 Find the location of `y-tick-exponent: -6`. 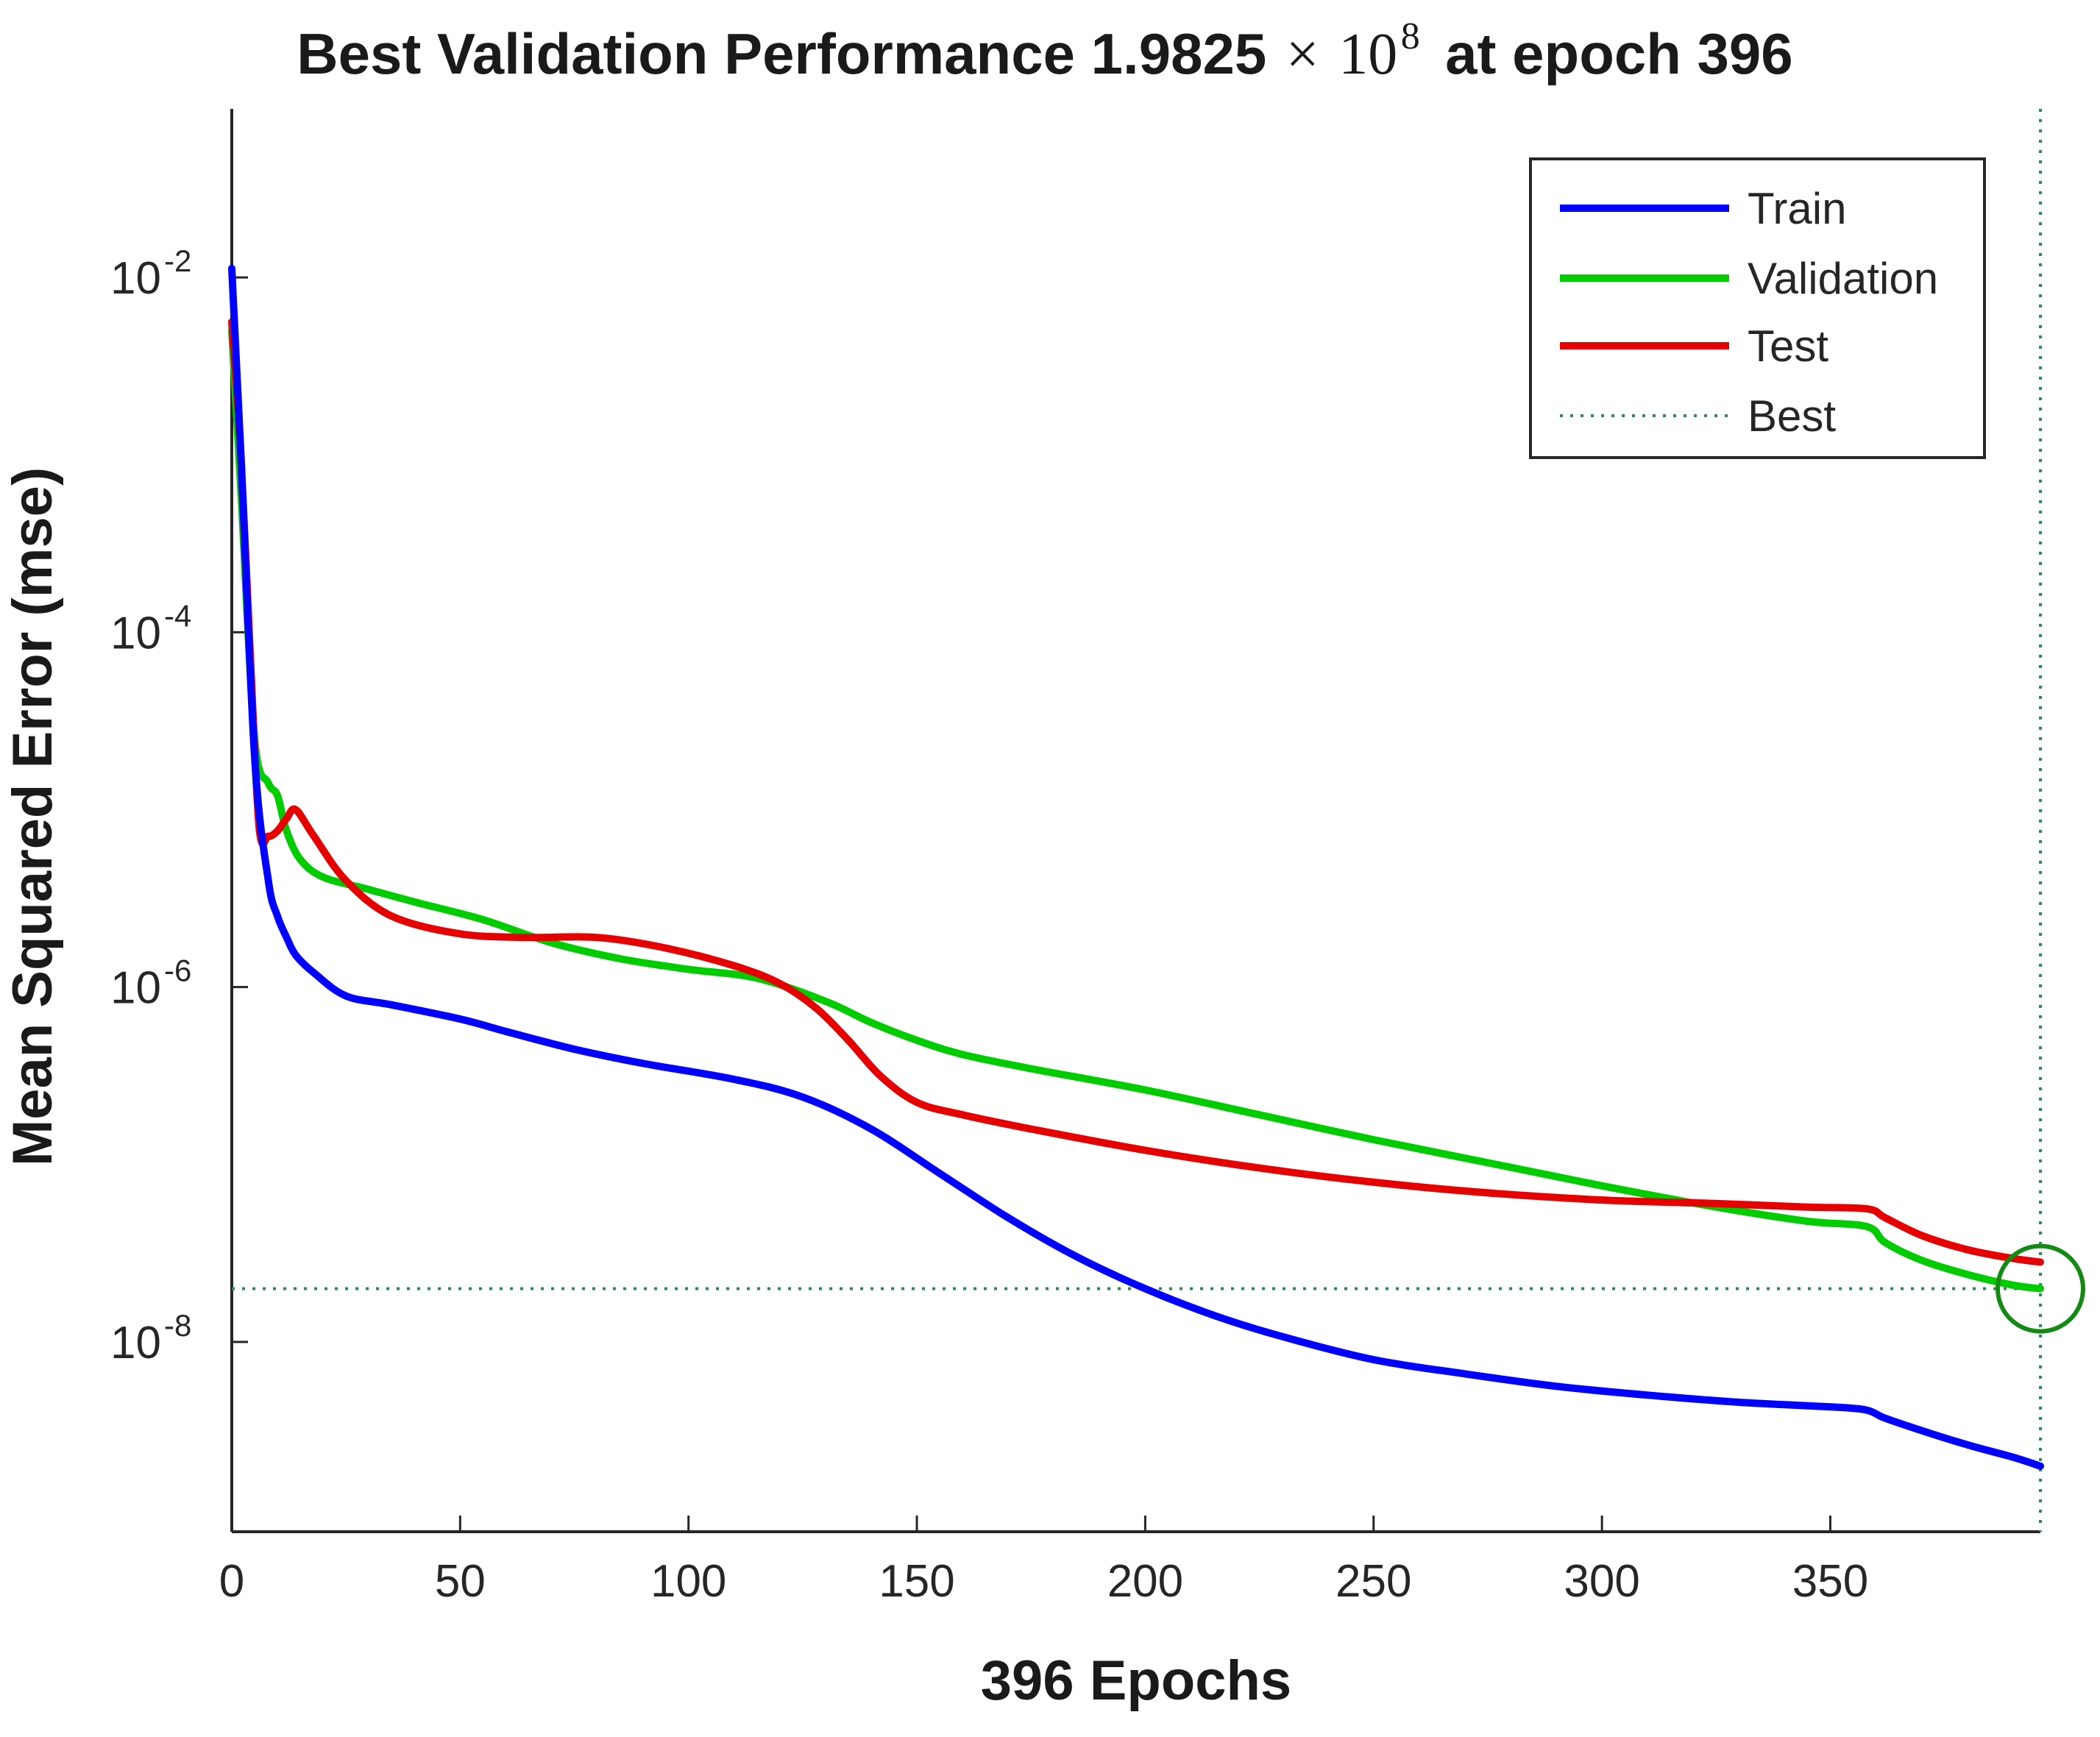

y-tick-exponent: -6 is located at coordinates (177, 970).